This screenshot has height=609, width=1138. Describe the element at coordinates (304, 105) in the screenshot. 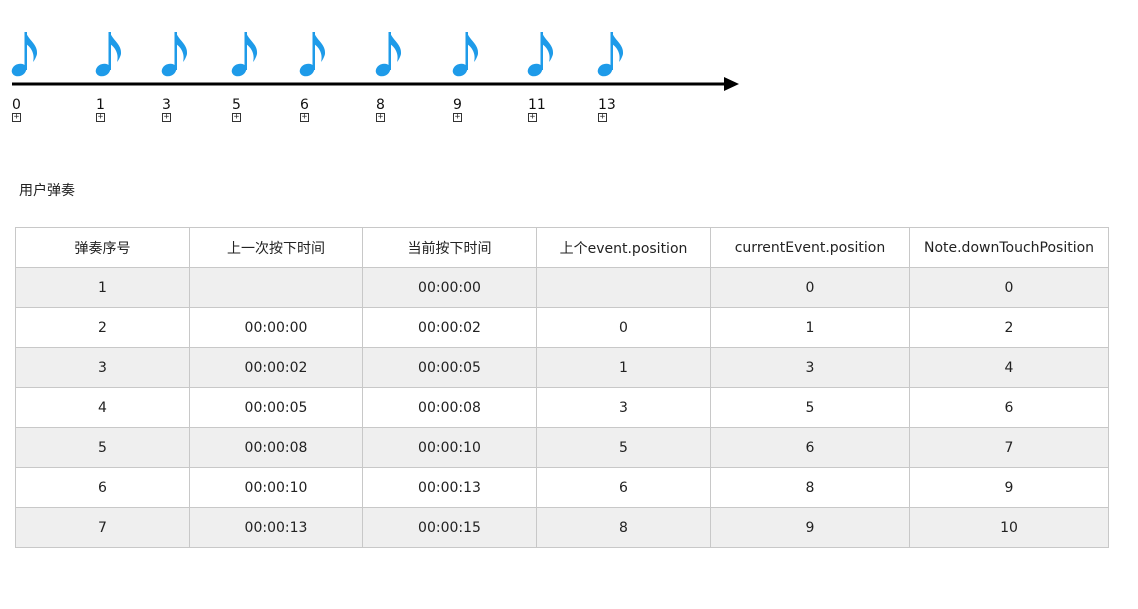

I see `note-position-label: 6` at that location.